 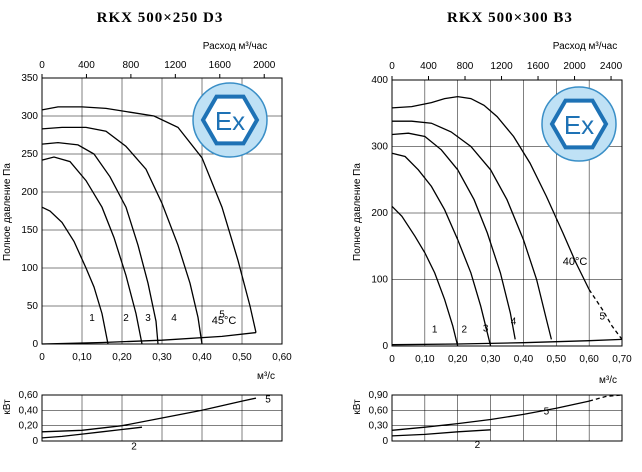 I want to click on temperature-label: 40°C, so click(x=575, y=262).